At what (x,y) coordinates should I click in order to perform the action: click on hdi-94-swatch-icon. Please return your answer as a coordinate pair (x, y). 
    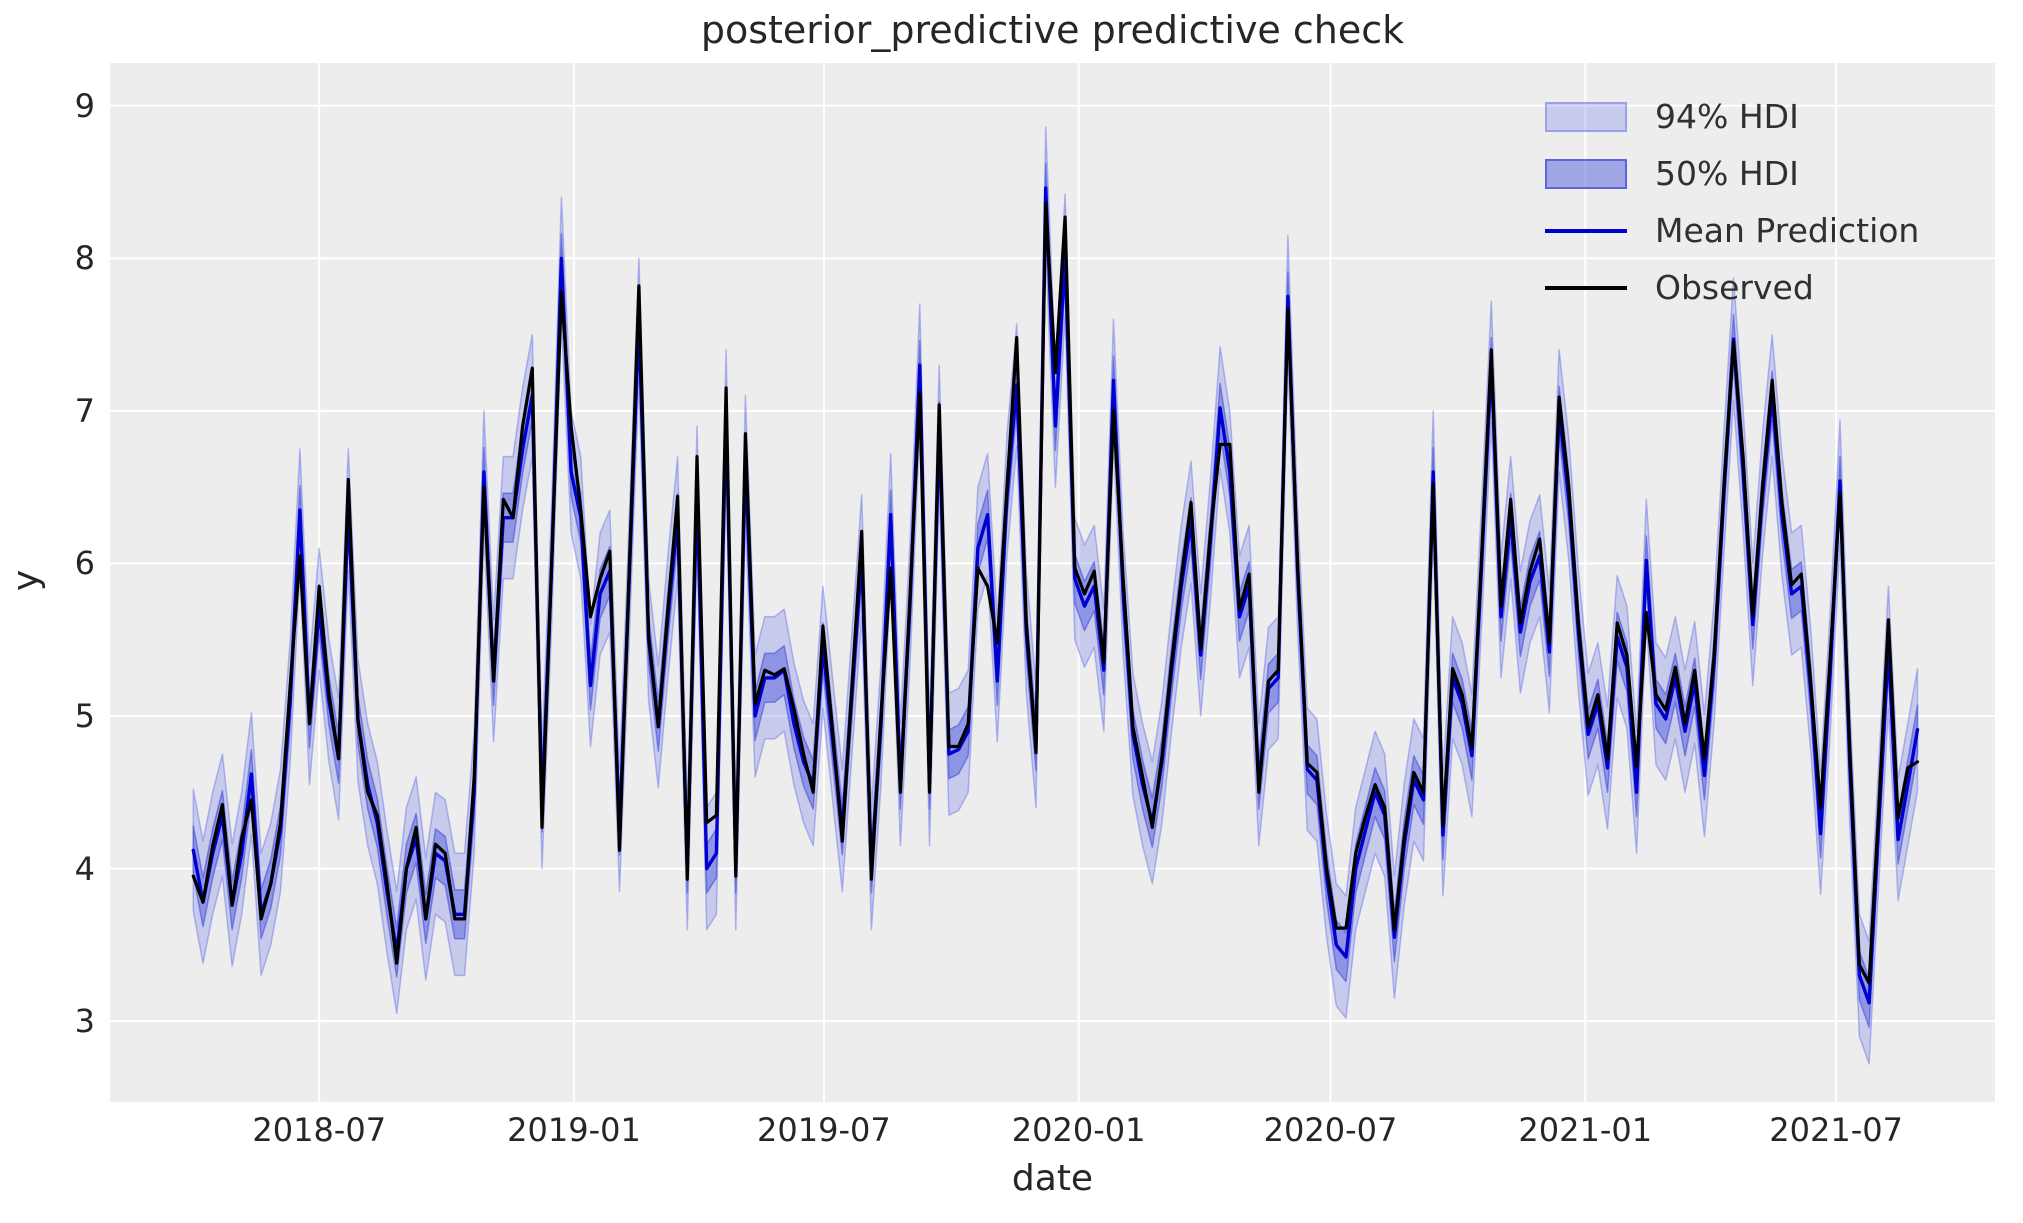
    Looking at the image, I should click on (1586, 116).